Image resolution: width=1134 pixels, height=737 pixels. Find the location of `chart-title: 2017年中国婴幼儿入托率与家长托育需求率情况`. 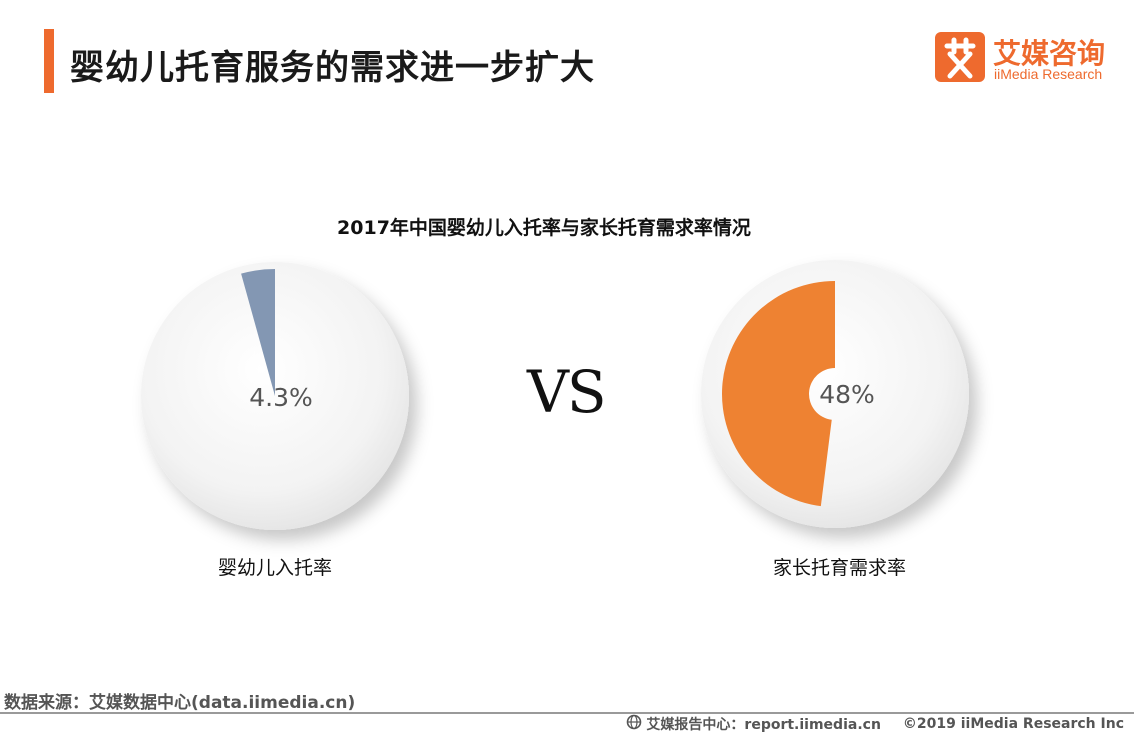

chart-title: 2017年中国婴幼儿入托率与家长托育需求率情况 is located at coordinates (544, 228).